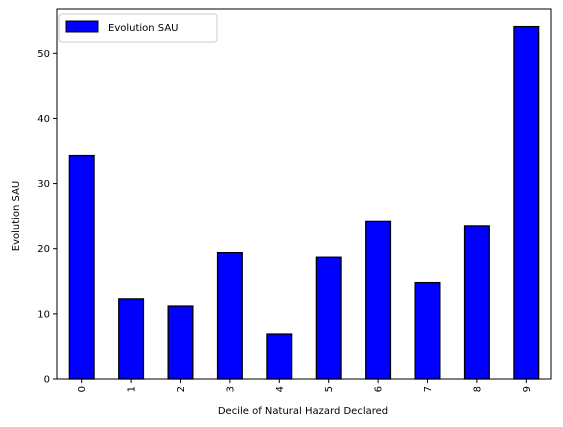 The width and height of the screenshot is (563, 427). Describe the element at coordinates (303, 411) in the screenshot. I see `x-axis-title: Decile of Natural Hazard Declared` at that location.